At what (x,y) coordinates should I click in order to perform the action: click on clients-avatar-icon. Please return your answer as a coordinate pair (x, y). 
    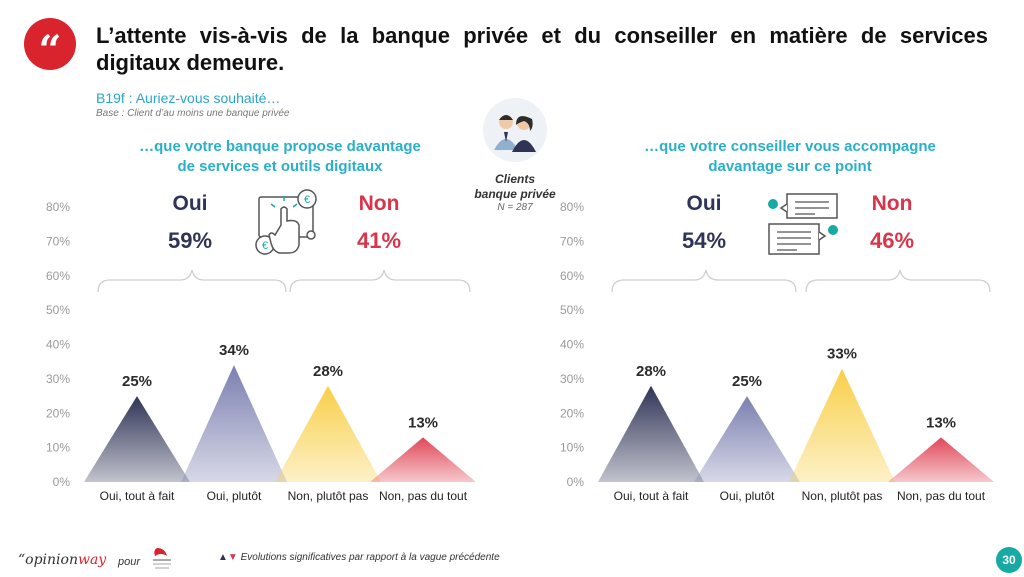
    Looking at the image, I should click on (515, 130).